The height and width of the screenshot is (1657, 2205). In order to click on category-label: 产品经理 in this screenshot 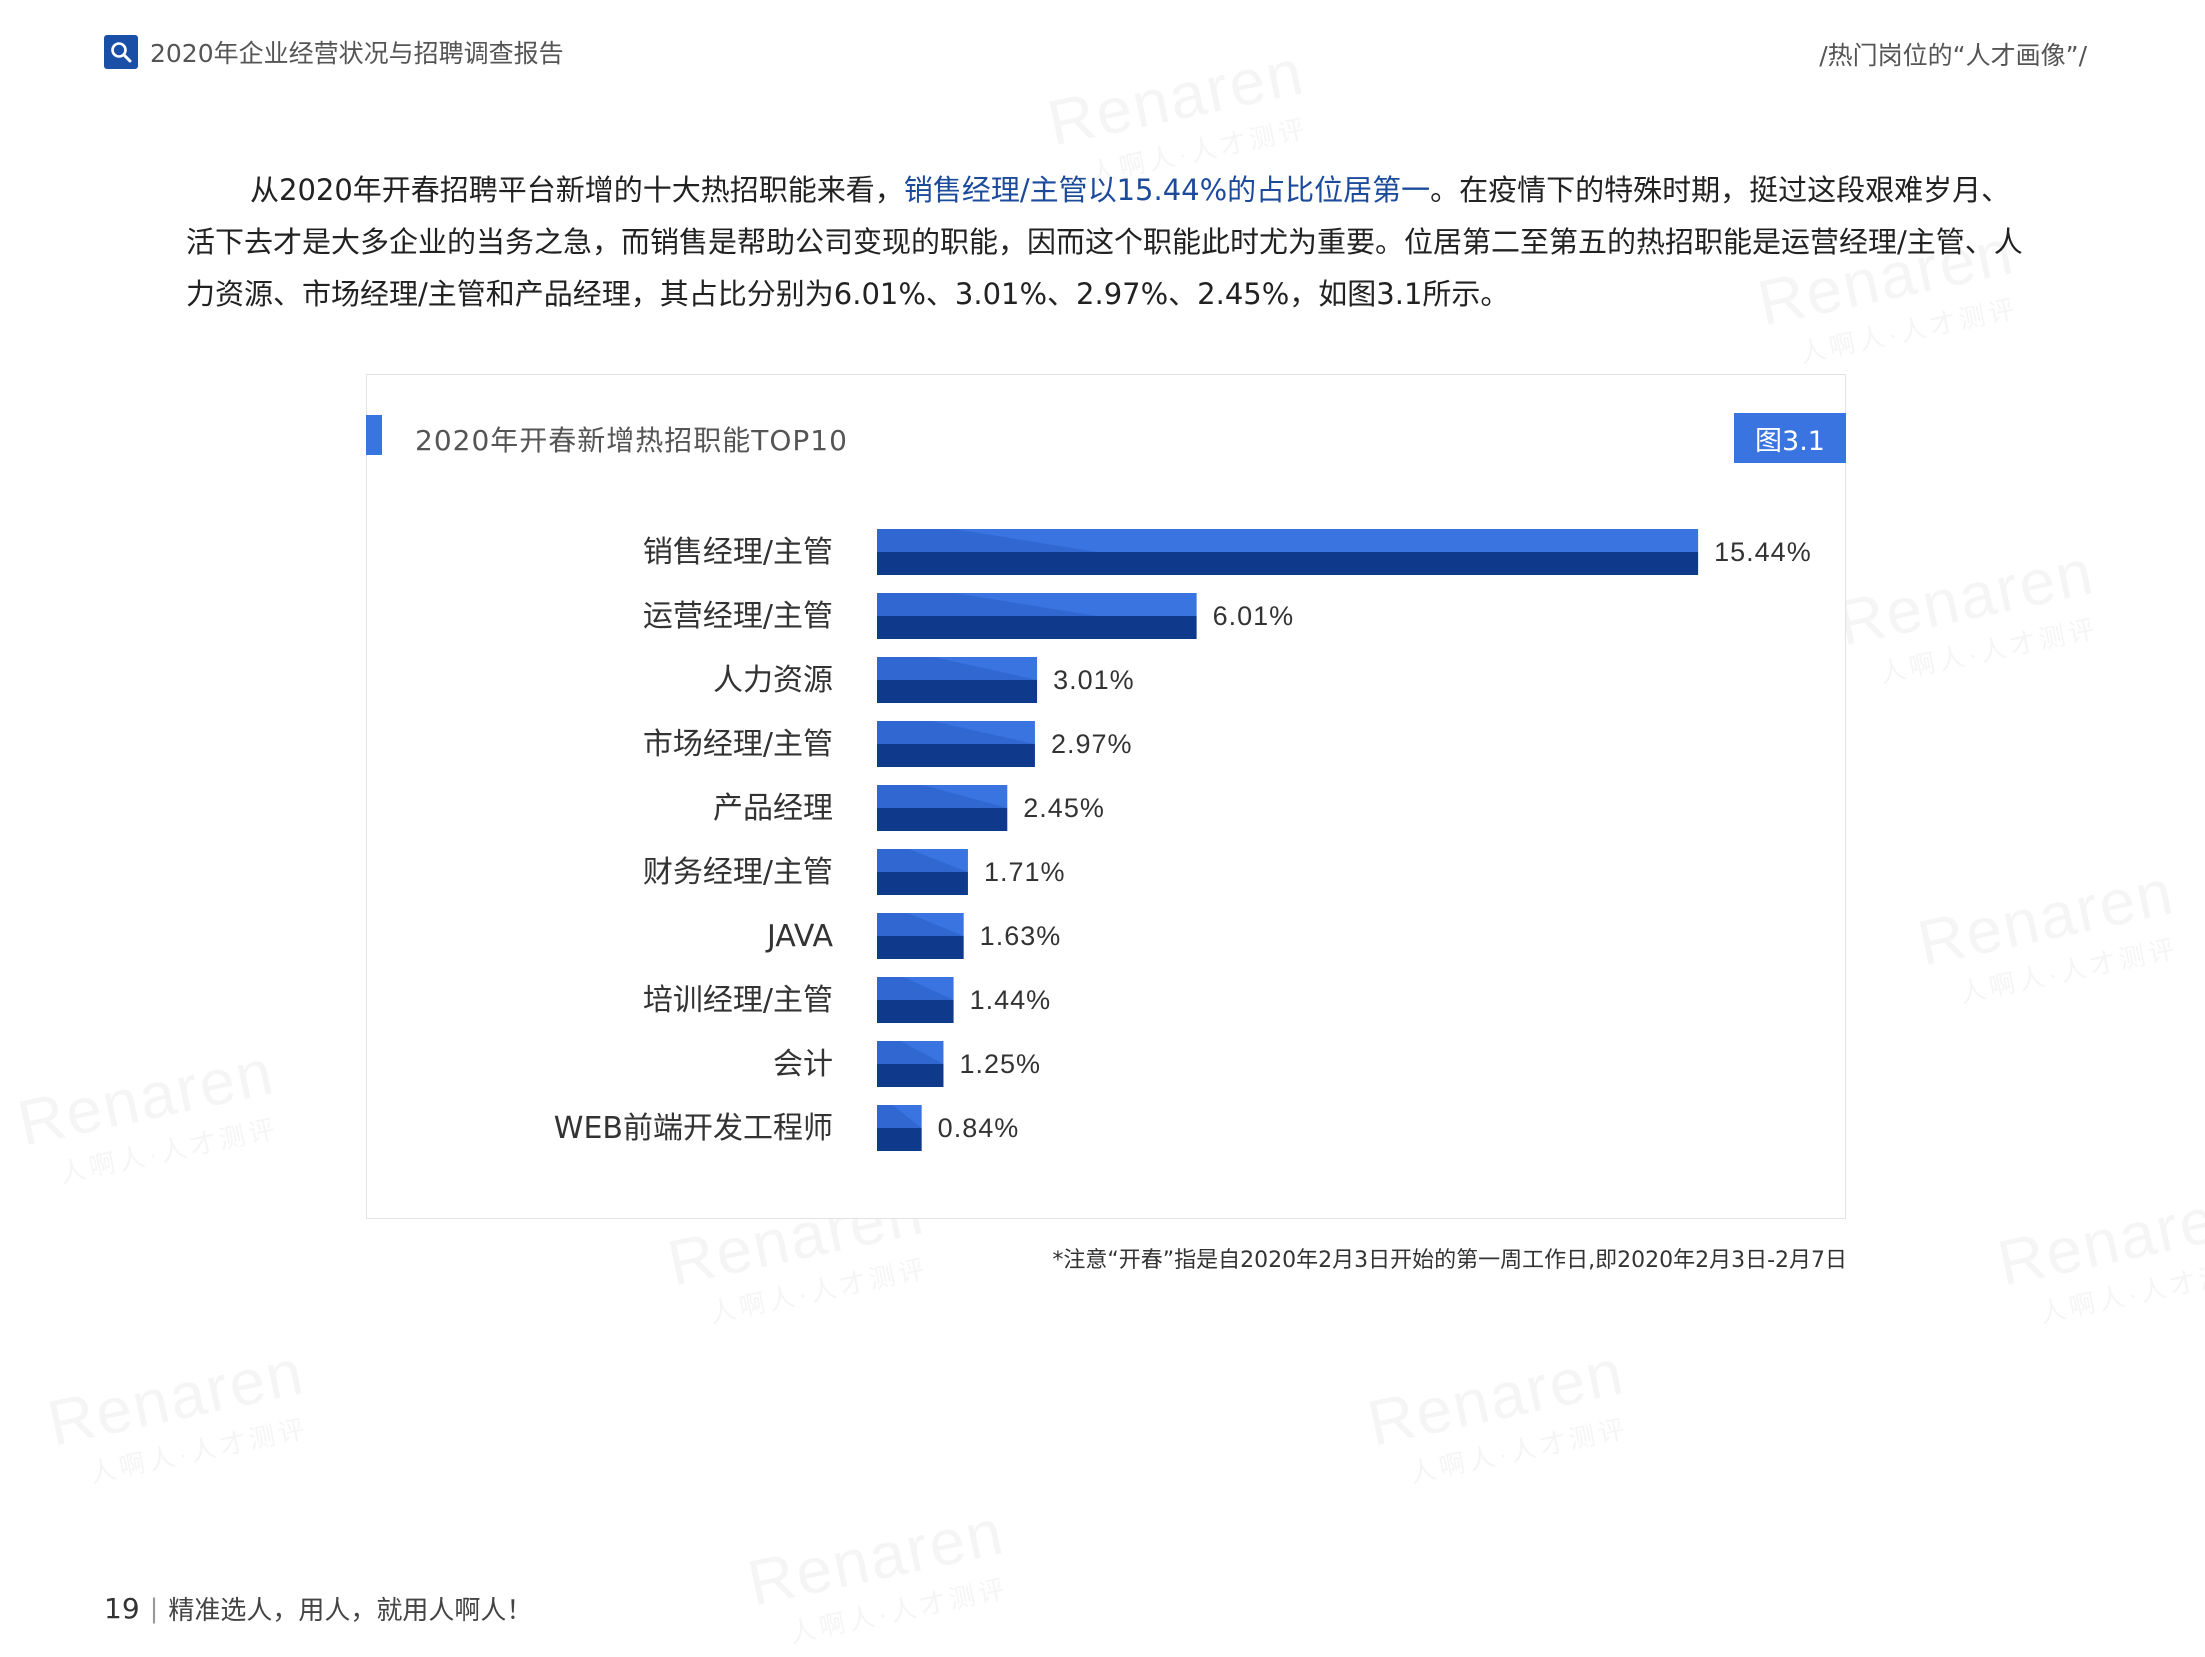, I will do `click(773, 808)`.